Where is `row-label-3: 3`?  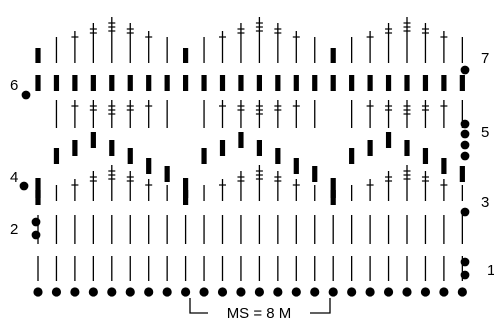 row-label-3: 3 is located at coordinates (485, 202).